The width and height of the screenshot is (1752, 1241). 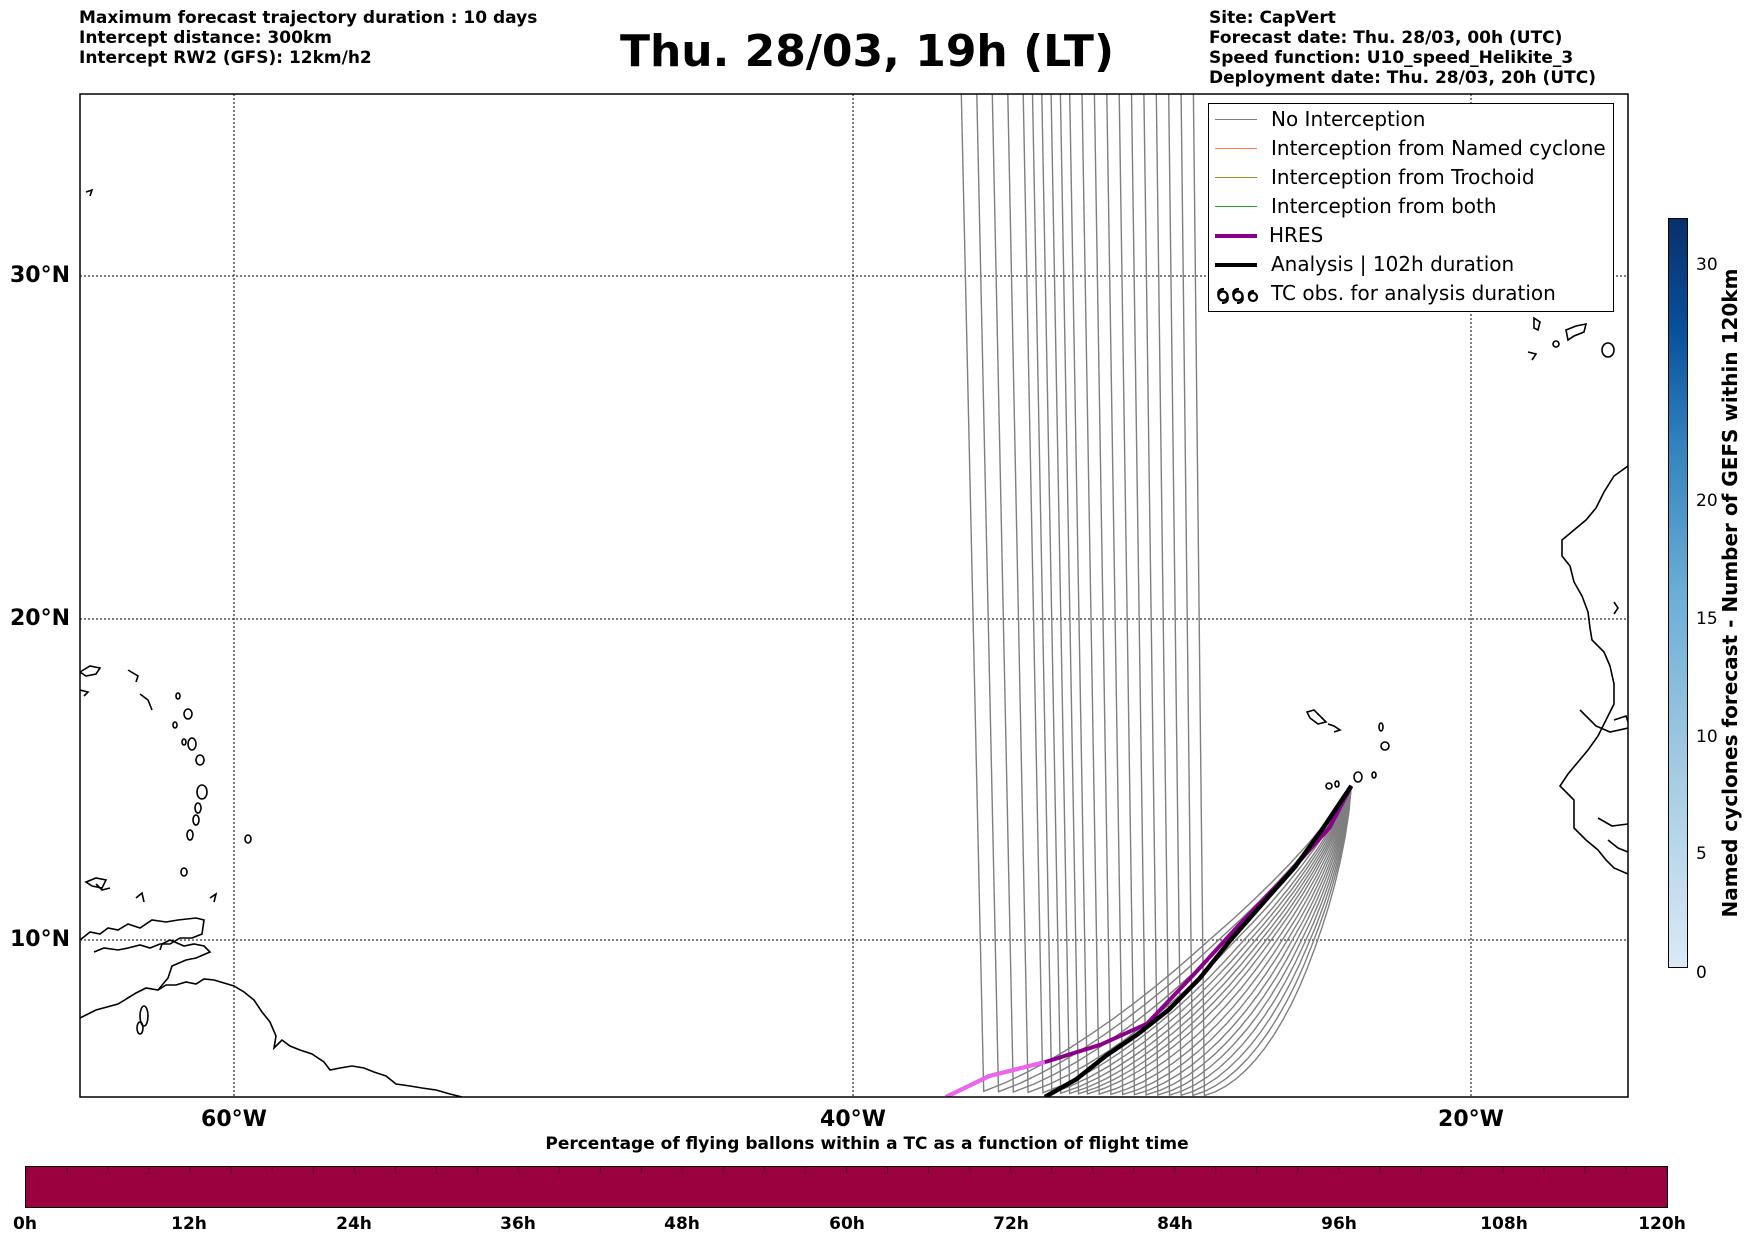 I want to click on colorbar-tick-5: 5, so click(x=1701, y=854).